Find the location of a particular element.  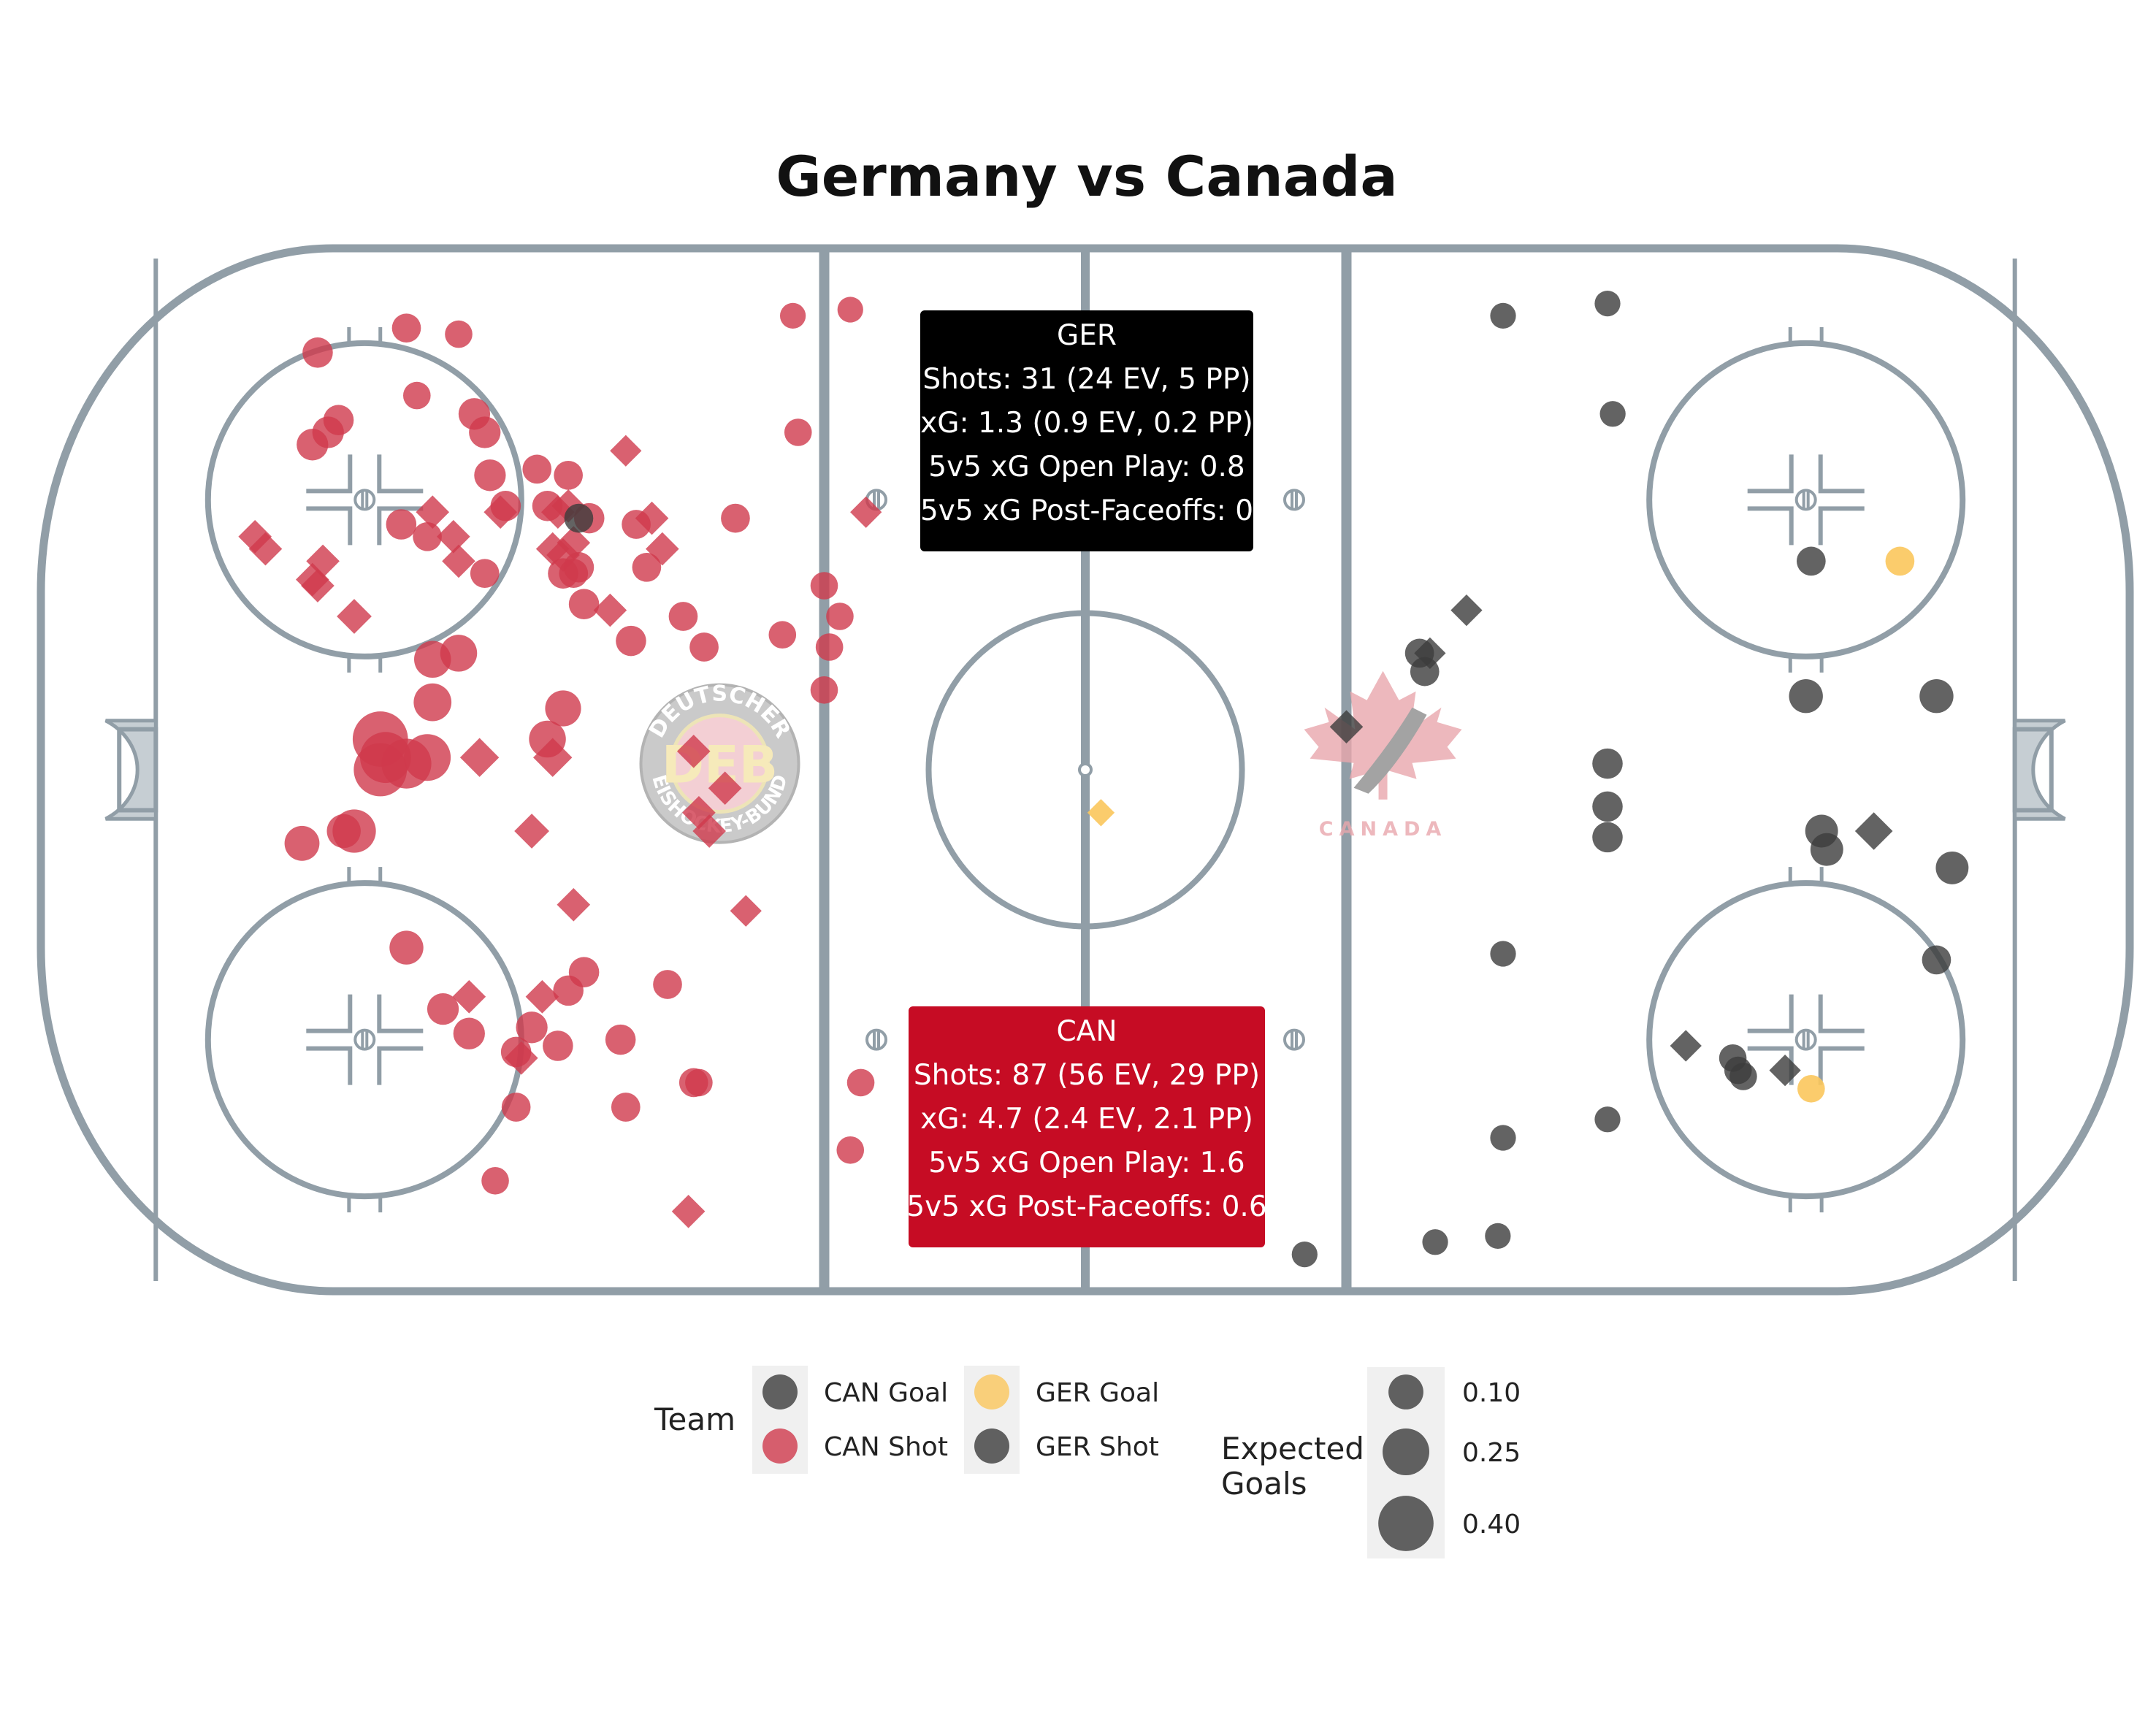

legend-entry-label: CAN Goal is located at coordinates (886, 1393).